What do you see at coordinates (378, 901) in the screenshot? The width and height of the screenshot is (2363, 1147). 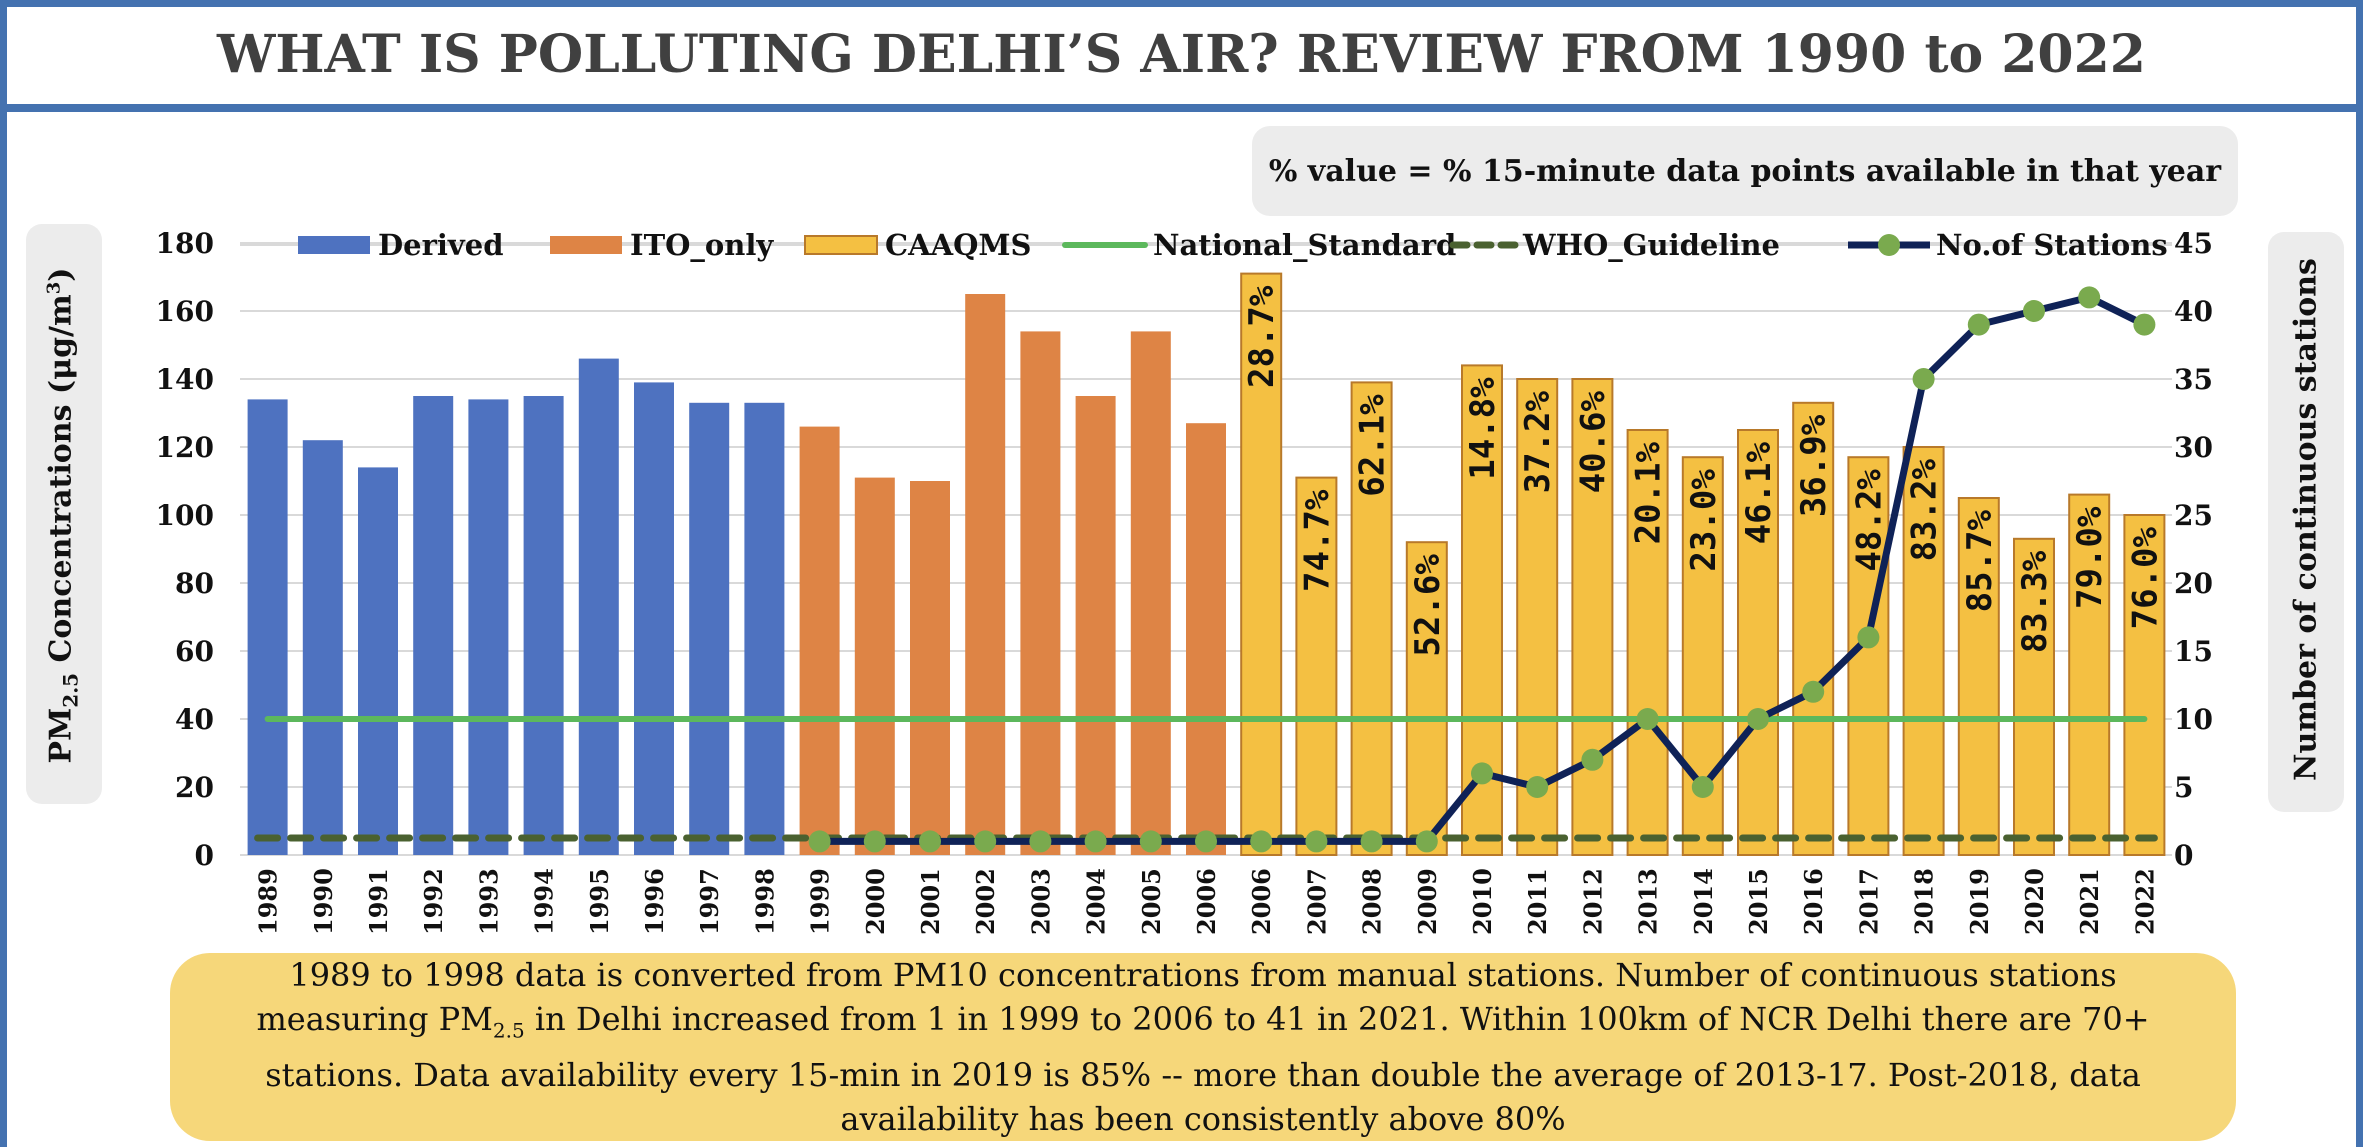 I see `x-tick-label: 1991` at bounding box center [378, 901].